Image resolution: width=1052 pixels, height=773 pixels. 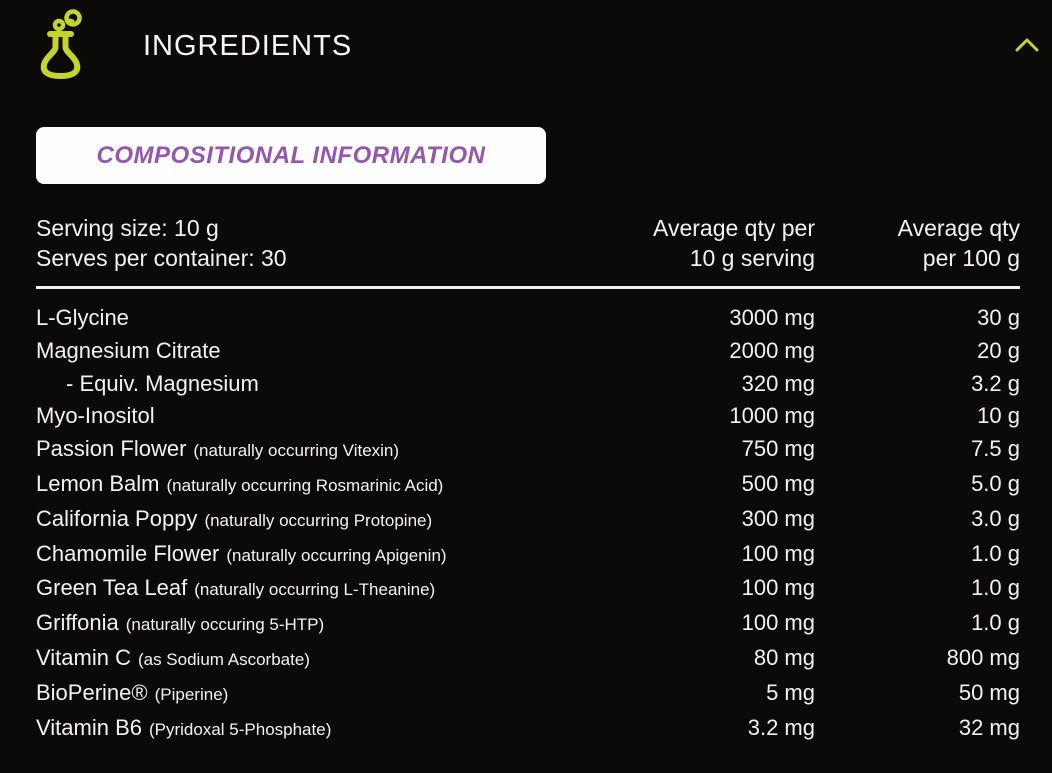 What do you see at coordinates (95, 416) in the screenshot?
I see `ingredient-name: Myo-Inositol` at bounding box center [95, 416].